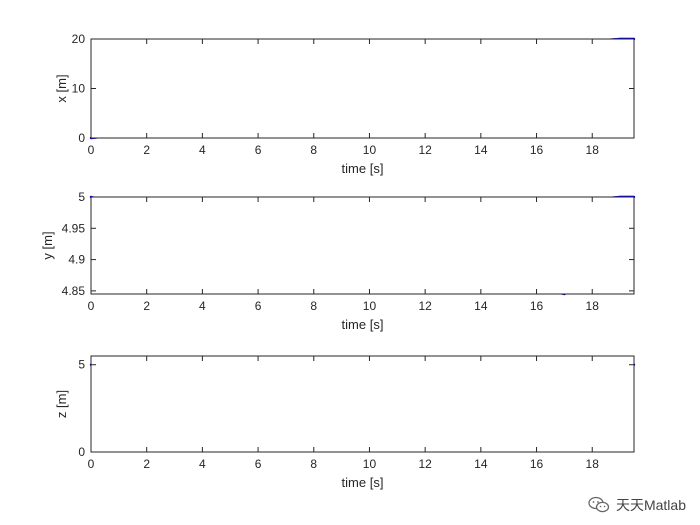 The height and width of the screenshot is (525, 700). I want to click on wechat-icon, so click(599, 504).